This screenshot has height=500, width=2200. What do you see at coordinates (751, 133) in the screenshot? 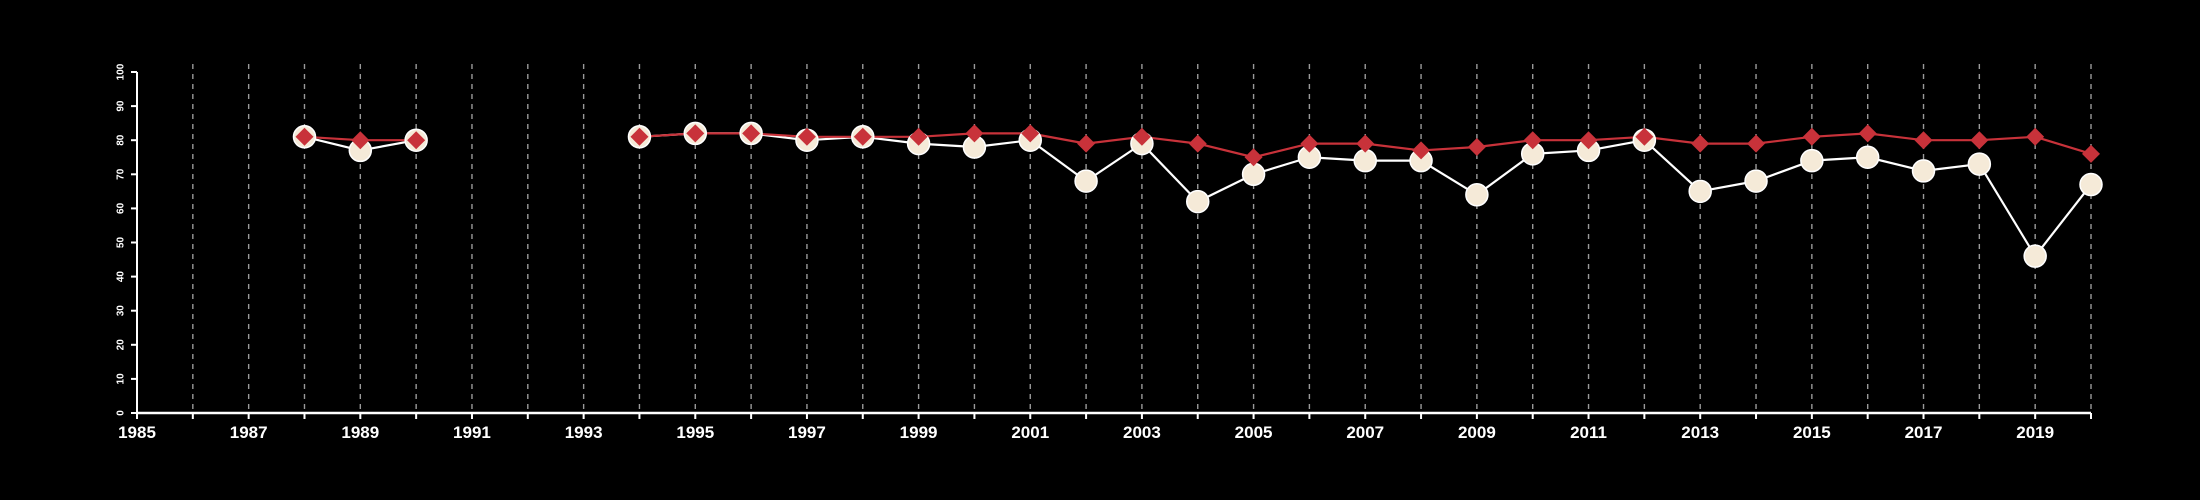
I see `point-diamond-1996` at bounding box center [751, 133].